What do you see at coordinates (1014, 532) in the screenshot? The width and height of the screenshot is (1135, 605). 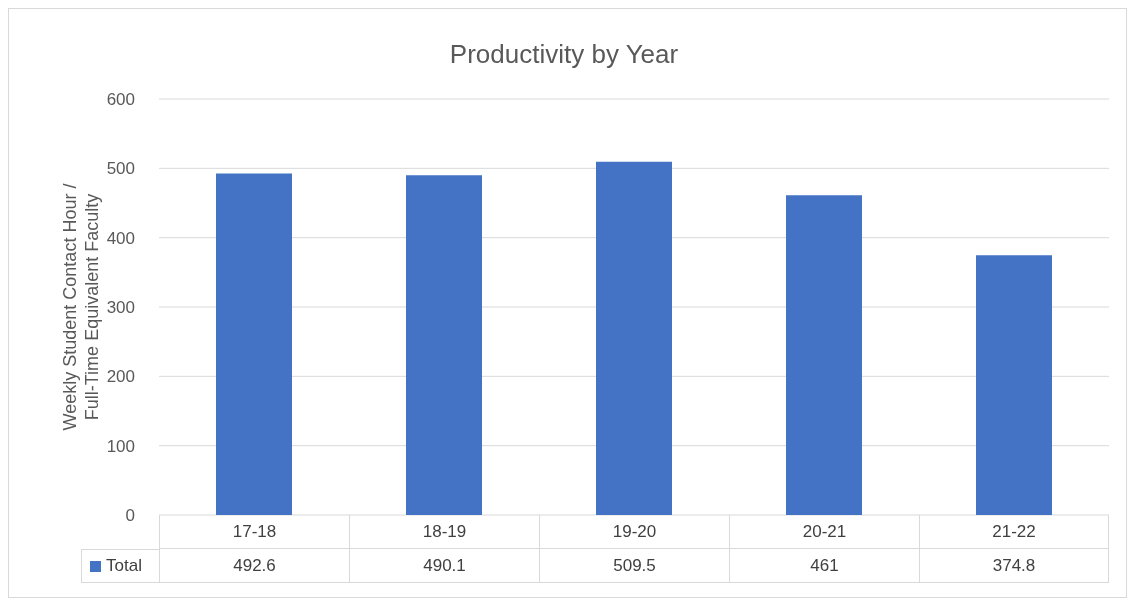 I see `x-tick-label: 21-22` at bounding box center [1014, 532].